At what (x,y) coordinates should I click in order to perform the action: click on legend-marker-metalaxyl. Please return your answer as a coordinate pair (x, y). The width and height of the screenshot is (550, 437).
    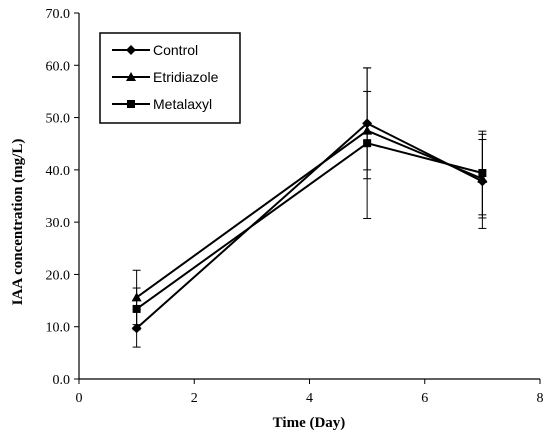
    Looking at the image, I should click on (131, 104).